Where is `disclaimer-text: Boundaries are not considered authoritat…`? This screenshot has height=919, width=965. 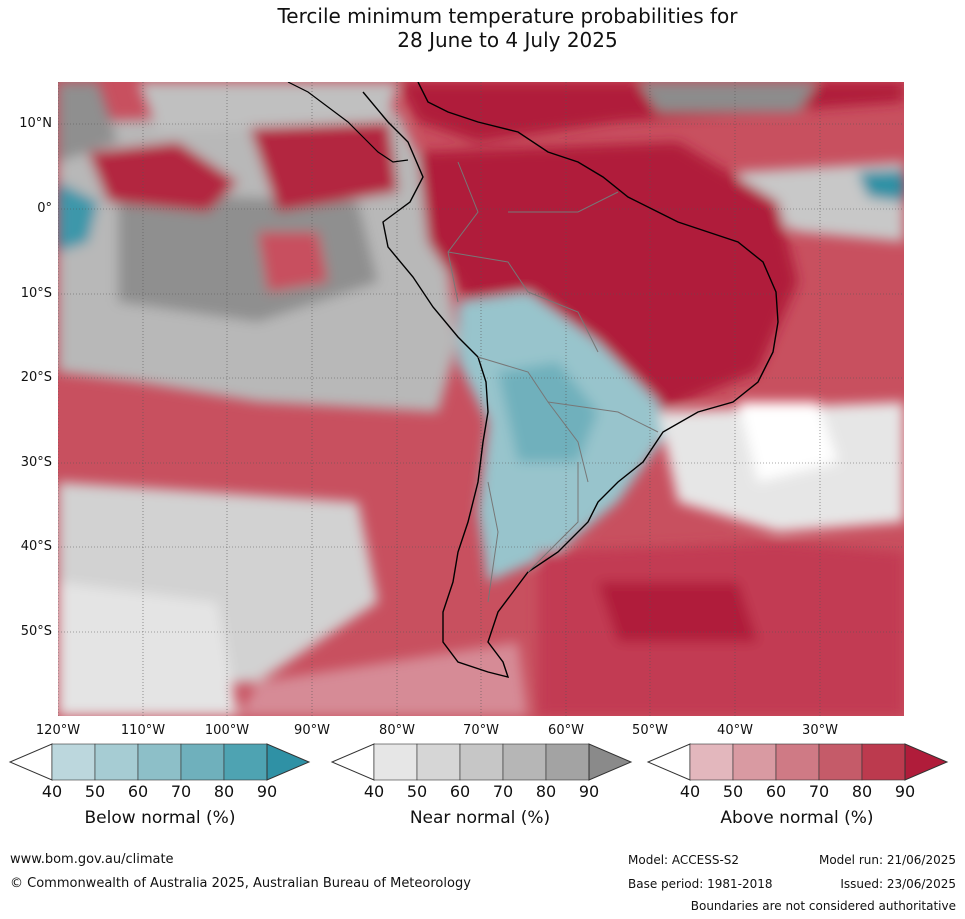
disclaimer-text: Boundaries are not considered authoritat… is located at coordinates (823, 906).